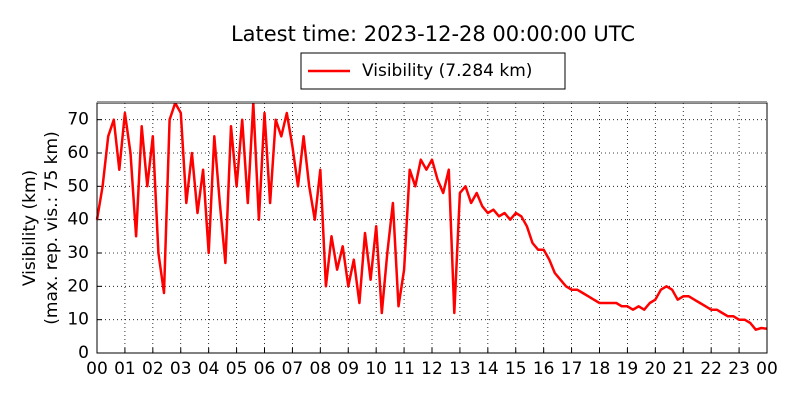 The height and width of the screenshot is (400, 800). I want to click on x-tick-label: 11, so click(404, 369).